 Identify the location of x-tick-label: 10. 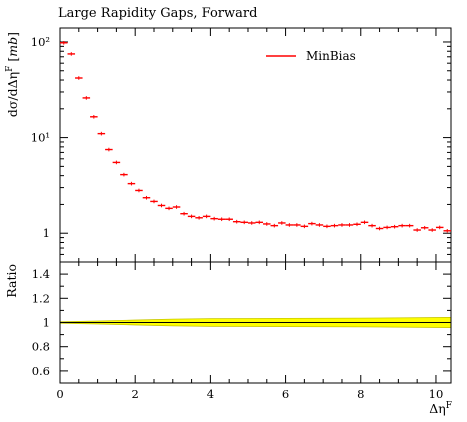
(436, 394).